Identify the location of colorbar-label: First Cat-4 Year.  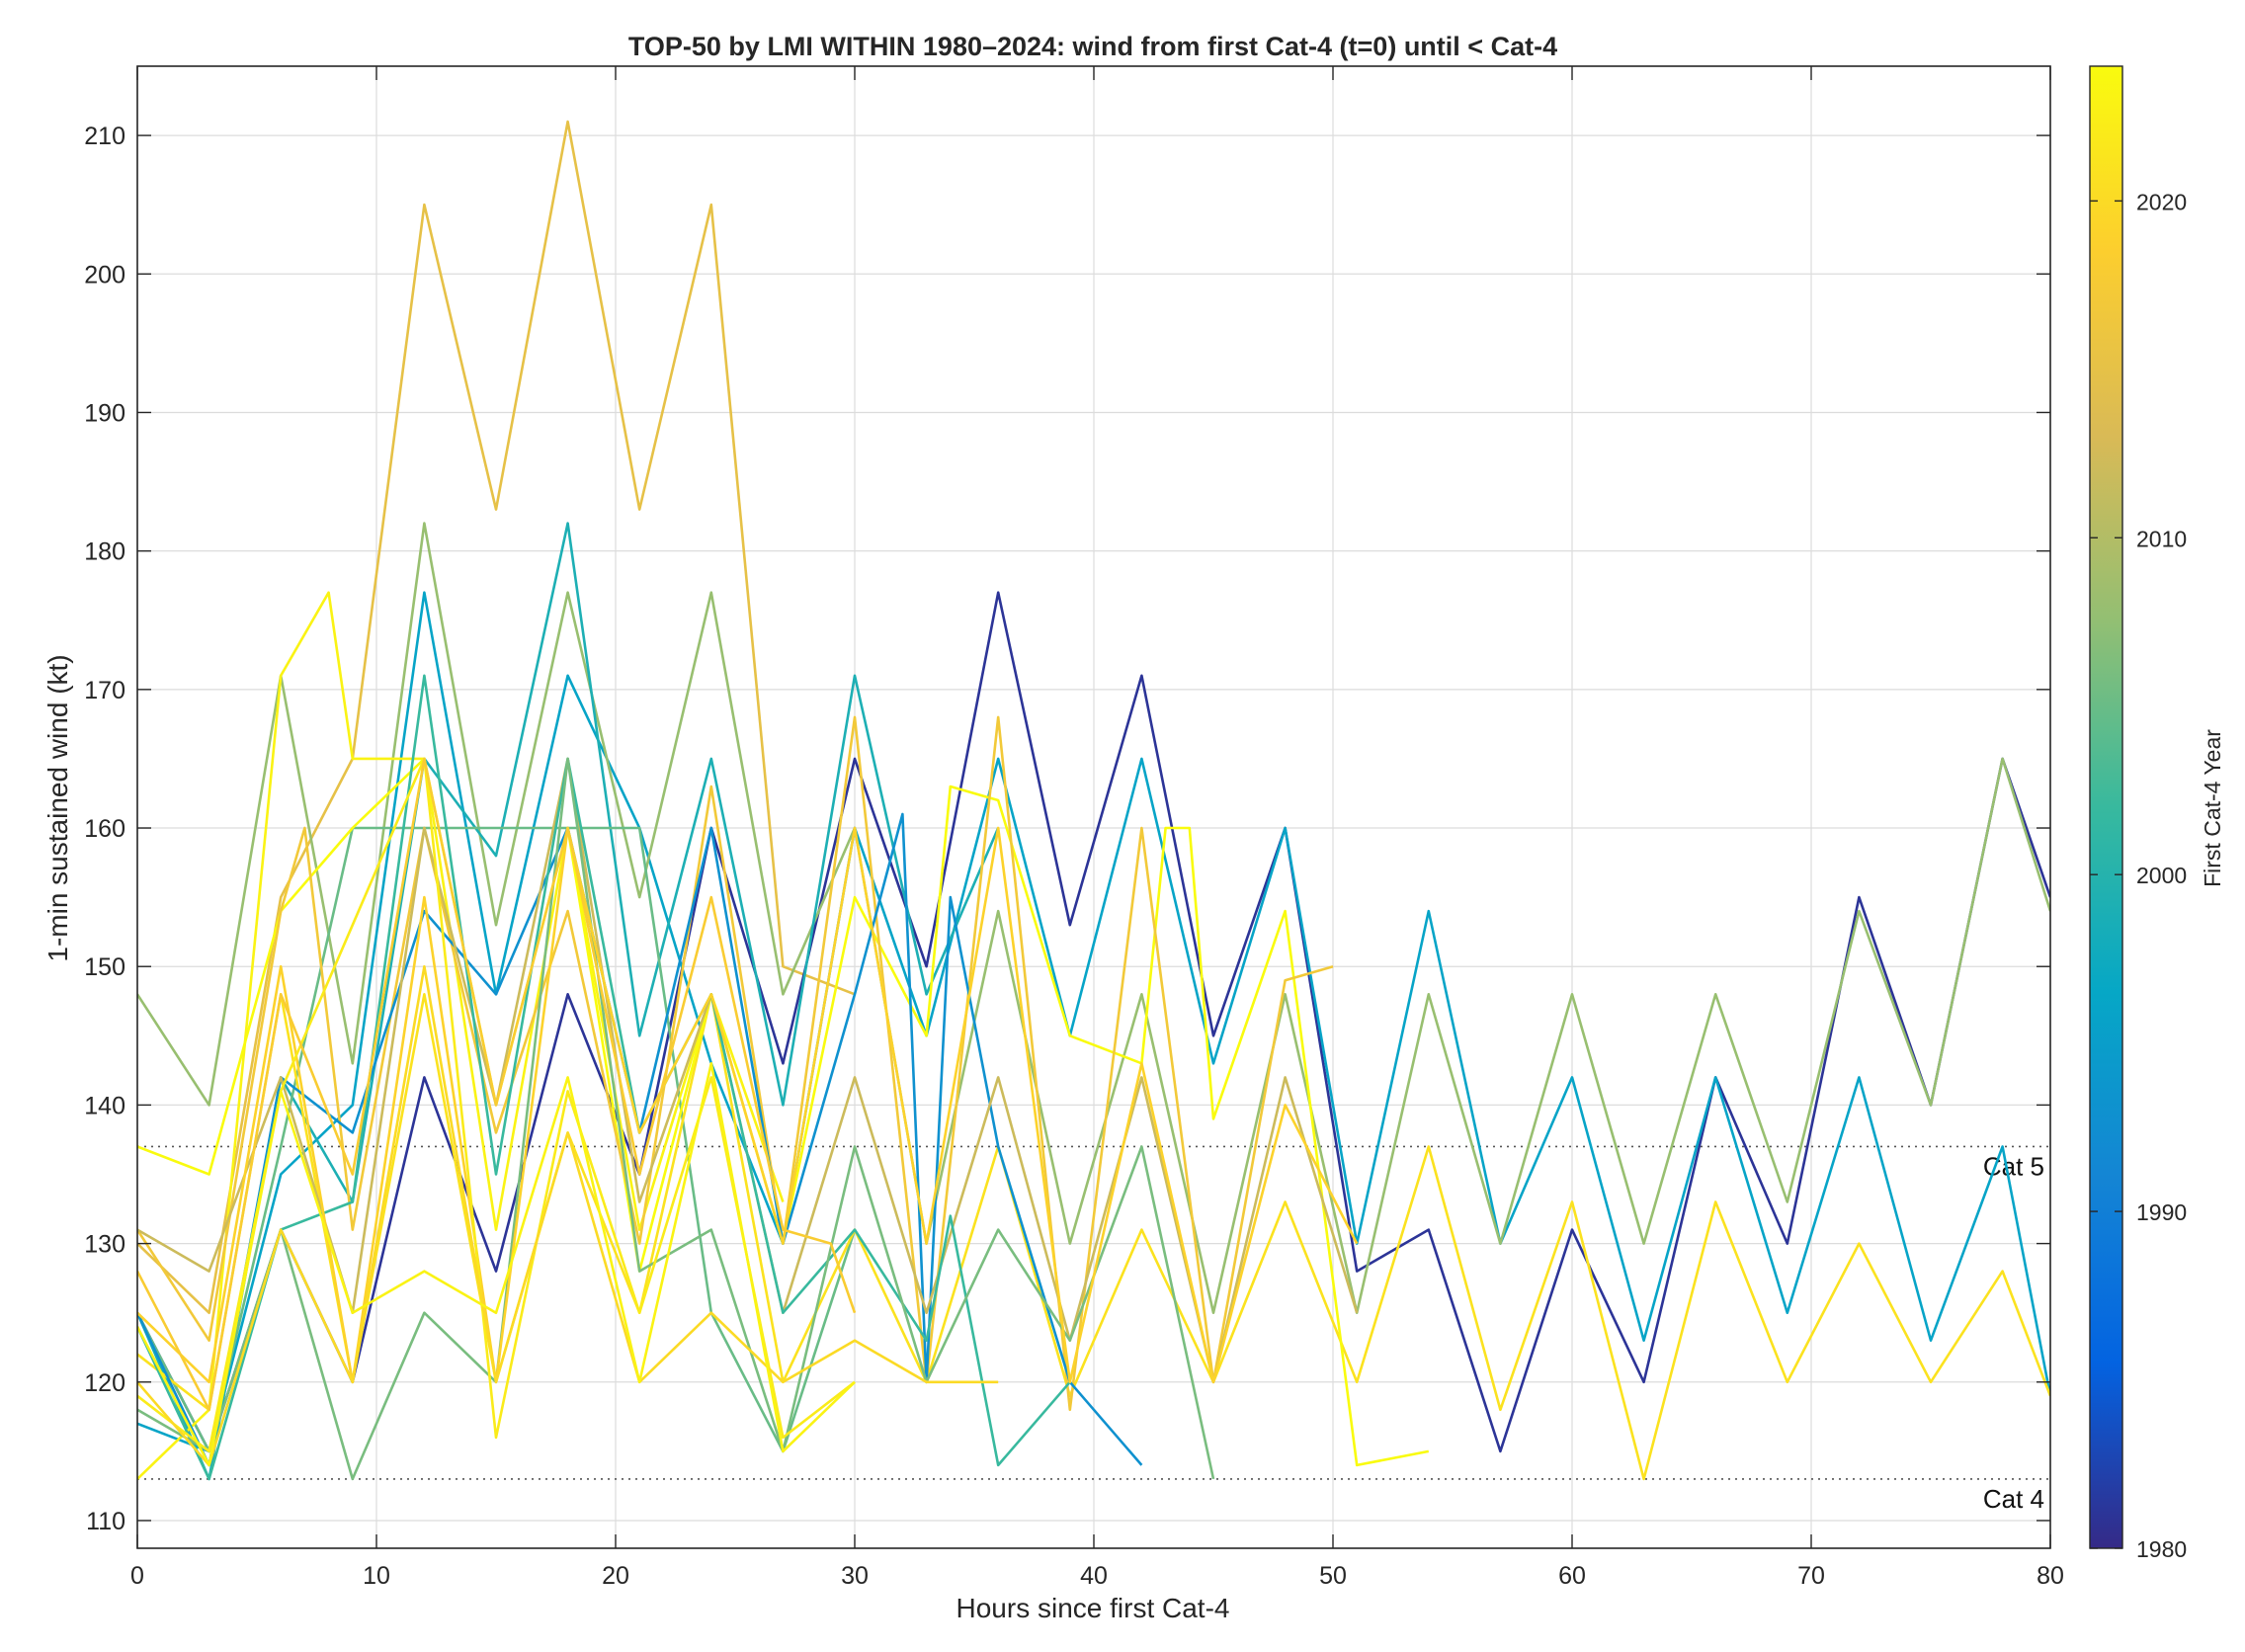
(2213, 808).